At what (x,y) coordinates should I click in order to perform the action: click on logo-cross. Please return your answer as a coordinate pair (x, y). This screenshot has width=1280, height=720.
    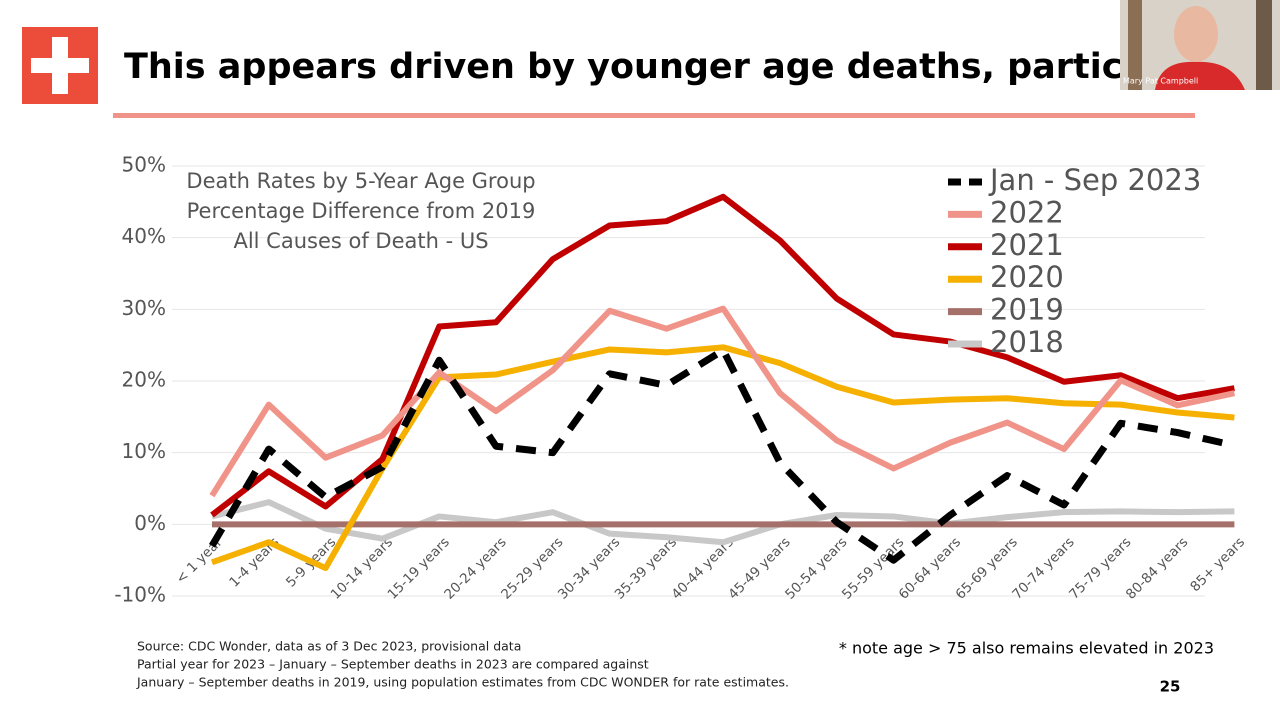
    Looking at the image, I should click on (60, 65).